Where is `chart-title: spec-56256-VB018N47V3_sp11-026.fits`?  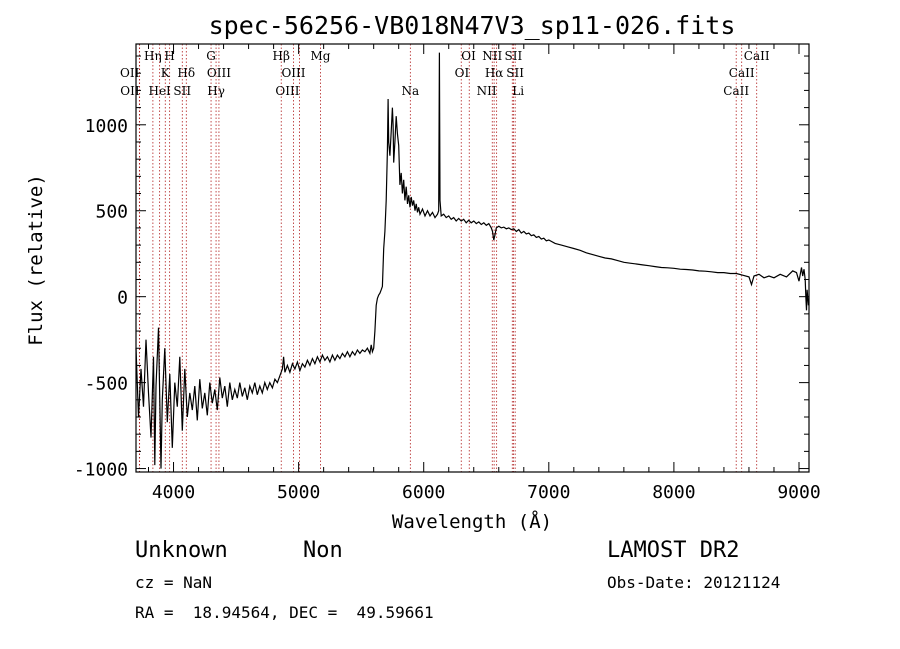
chart-title: spec-56256-VB018N47V3_sp11-026.fits is located at coordinates (472, 25).